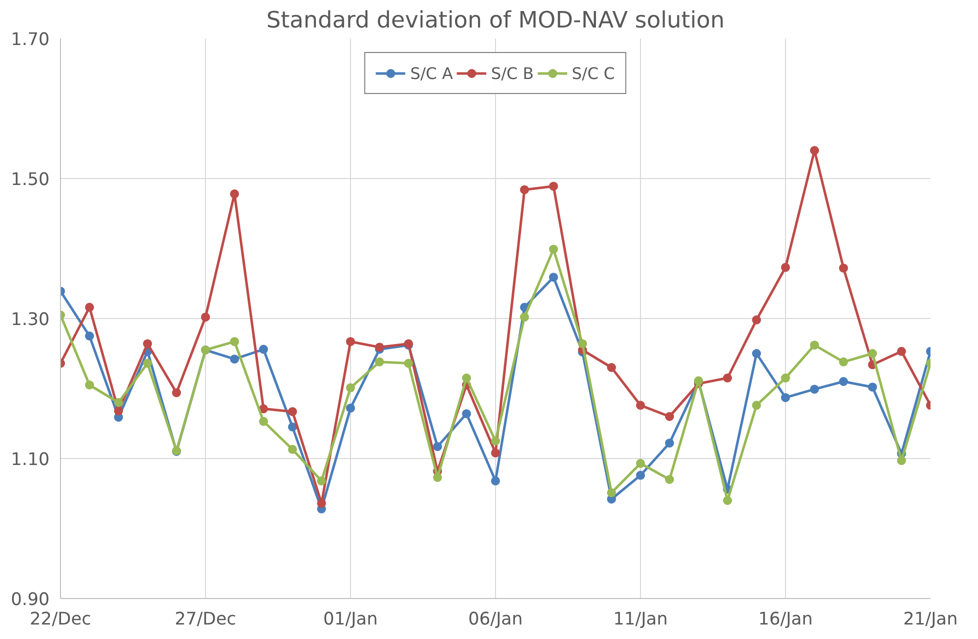 This screenshot has width=978, height=639. What do you see at coordinates (593, 73) in the screenshot?
I see `legend-label: S/C C` at bounding box center [593, 73].